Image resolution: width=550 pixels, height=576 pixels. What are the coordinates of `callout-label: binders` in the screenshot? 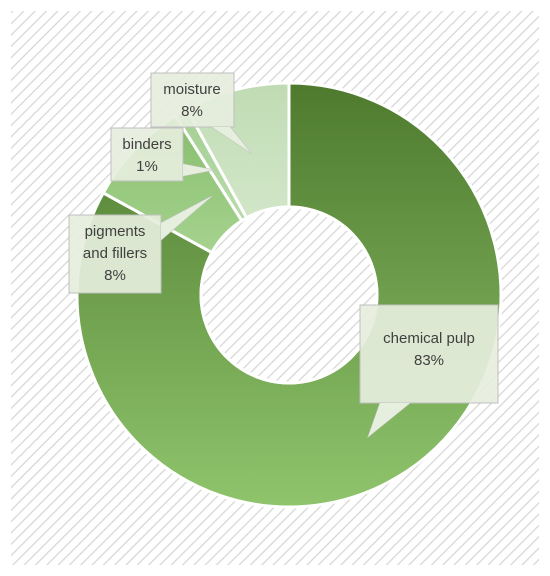 It's located at (146, 144).